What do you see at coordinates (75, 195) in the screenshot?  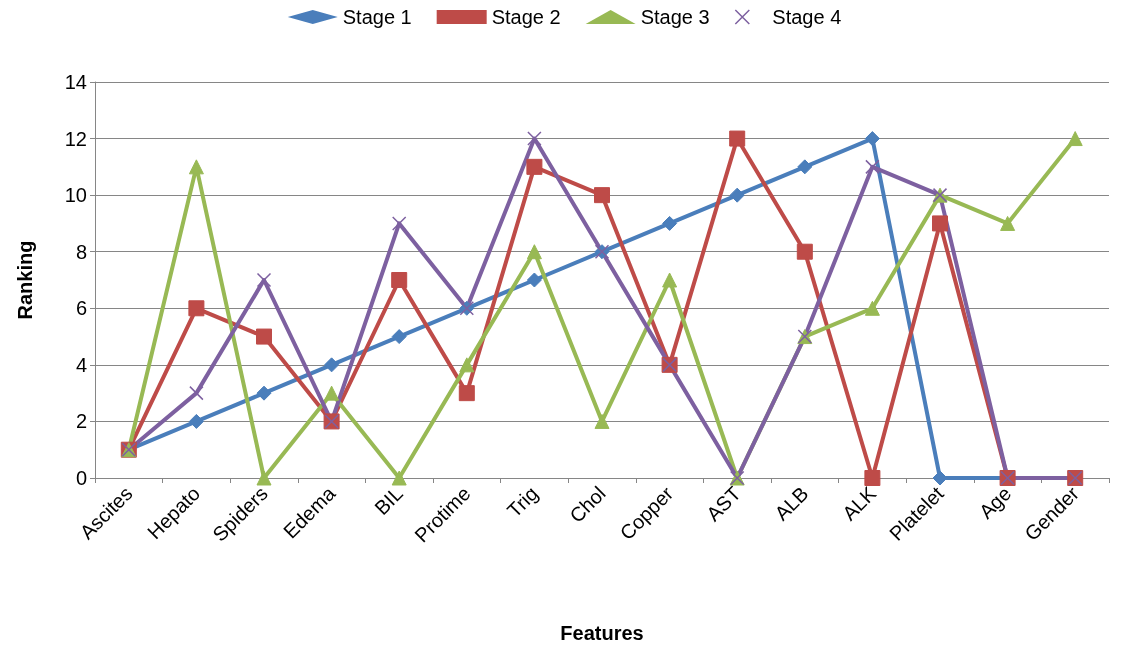 I see `y-tick-label: 10` at bounding box center [75, 195].